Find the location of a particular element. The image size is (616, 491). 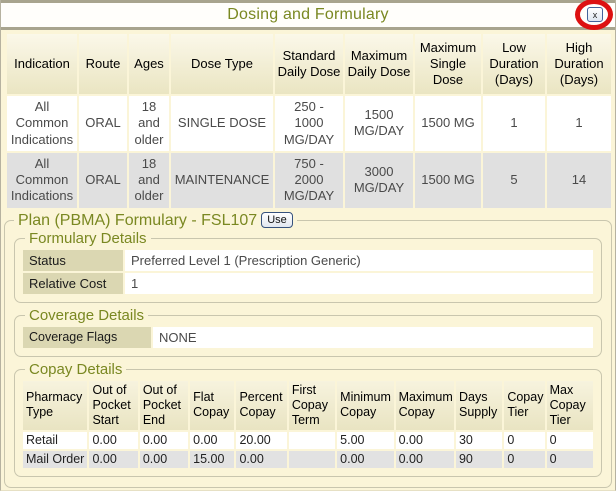

plan-formulary-title: Plan (PBMA) Formulary - FSL107 is located at coordinates (138, 220).